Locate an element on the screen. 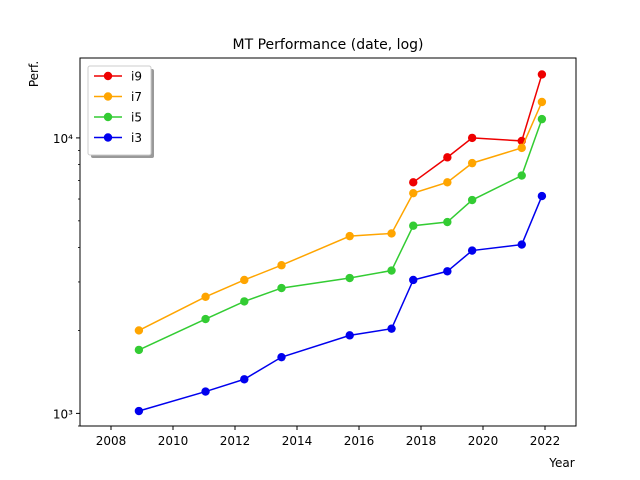 The image size is (640, 480). legend-label-i3: i3 is located at coordinates (136, 138).